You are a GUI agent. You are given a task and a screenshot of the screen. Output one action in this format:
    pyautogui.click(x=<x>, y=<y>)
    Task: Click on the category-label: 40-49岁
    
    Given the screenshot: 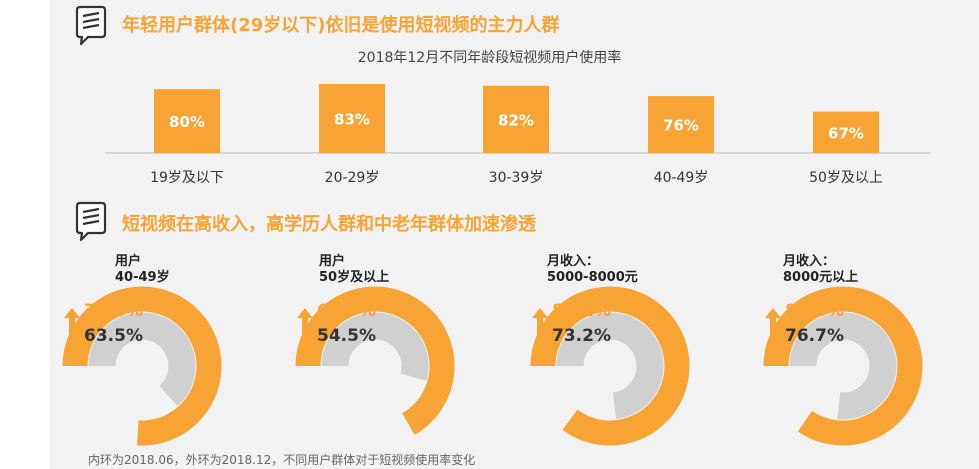 What is the action you would take?
    pyautogui.click(x=681, y=178)
    